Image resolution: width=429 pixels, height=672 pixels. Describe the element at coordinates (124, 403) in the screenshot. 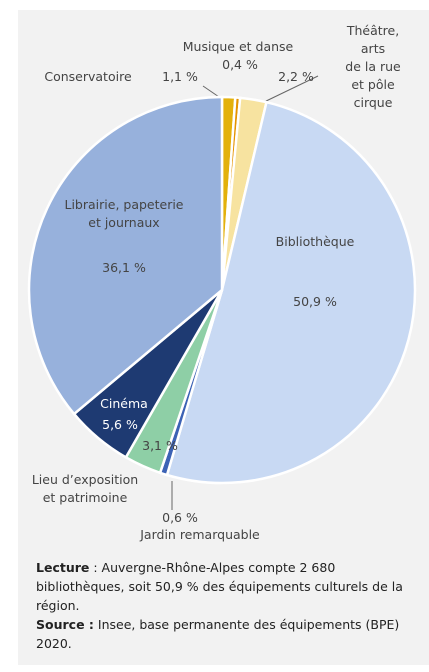

I see `category-label: Cinéma` at that location.